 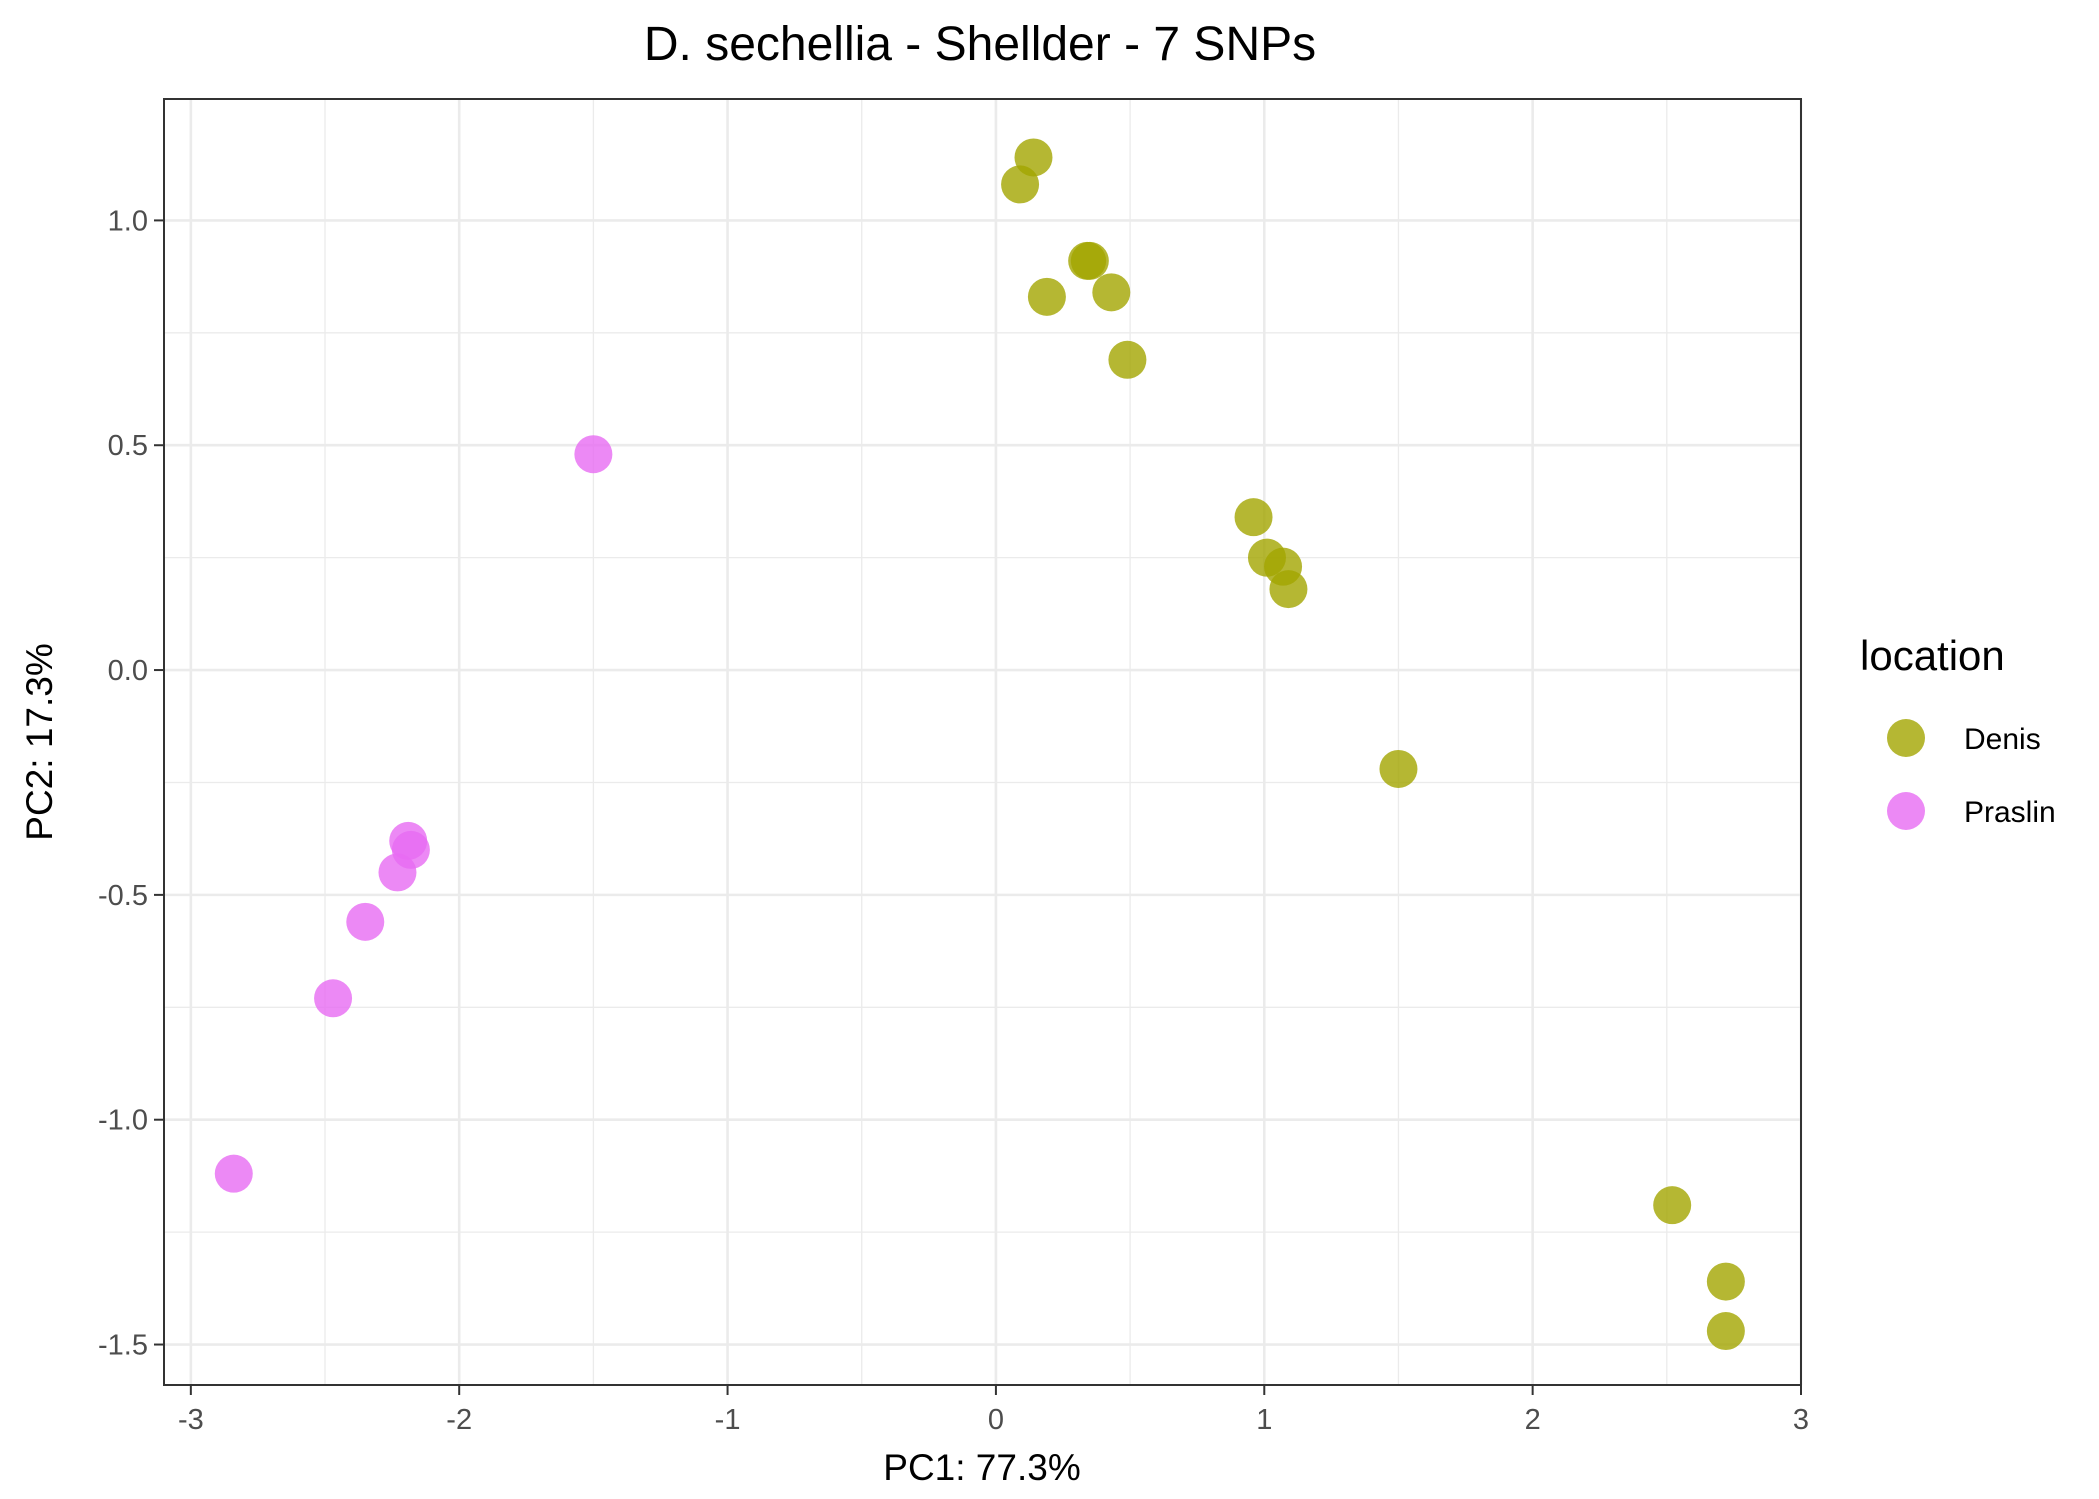 What do you see at coordinates (996, 1420) in the screenshot?
I see `x-tick-label: 0` at bounding box center [996, 1420].